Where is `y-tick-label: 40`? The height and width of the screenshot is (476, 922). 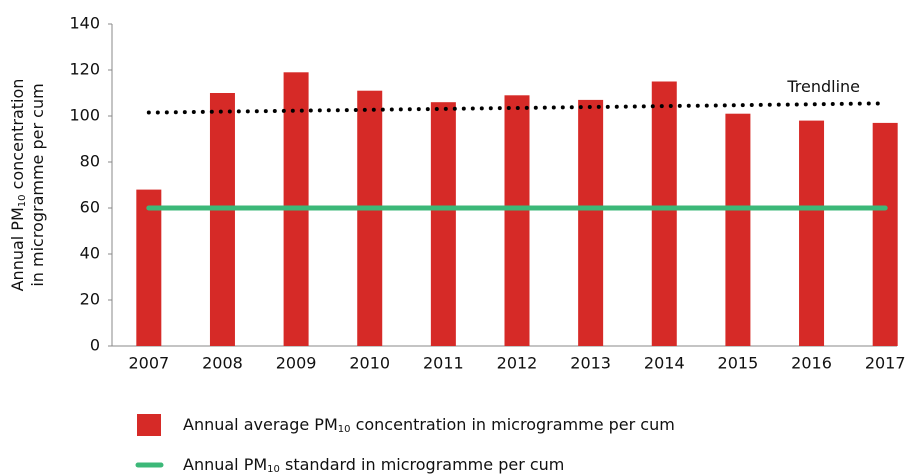
y-tick-label: 40 is located at coordinates (90, 253).